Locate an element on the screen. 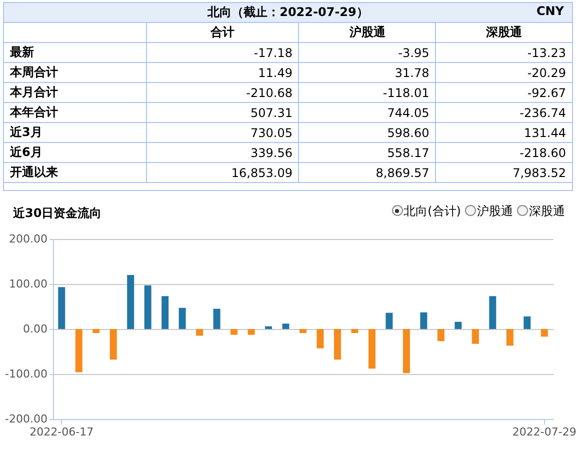 The height and width of the screenshot is (469, 580). x-tick-label: 2022-07-29 is located at coordinates (544, 432).